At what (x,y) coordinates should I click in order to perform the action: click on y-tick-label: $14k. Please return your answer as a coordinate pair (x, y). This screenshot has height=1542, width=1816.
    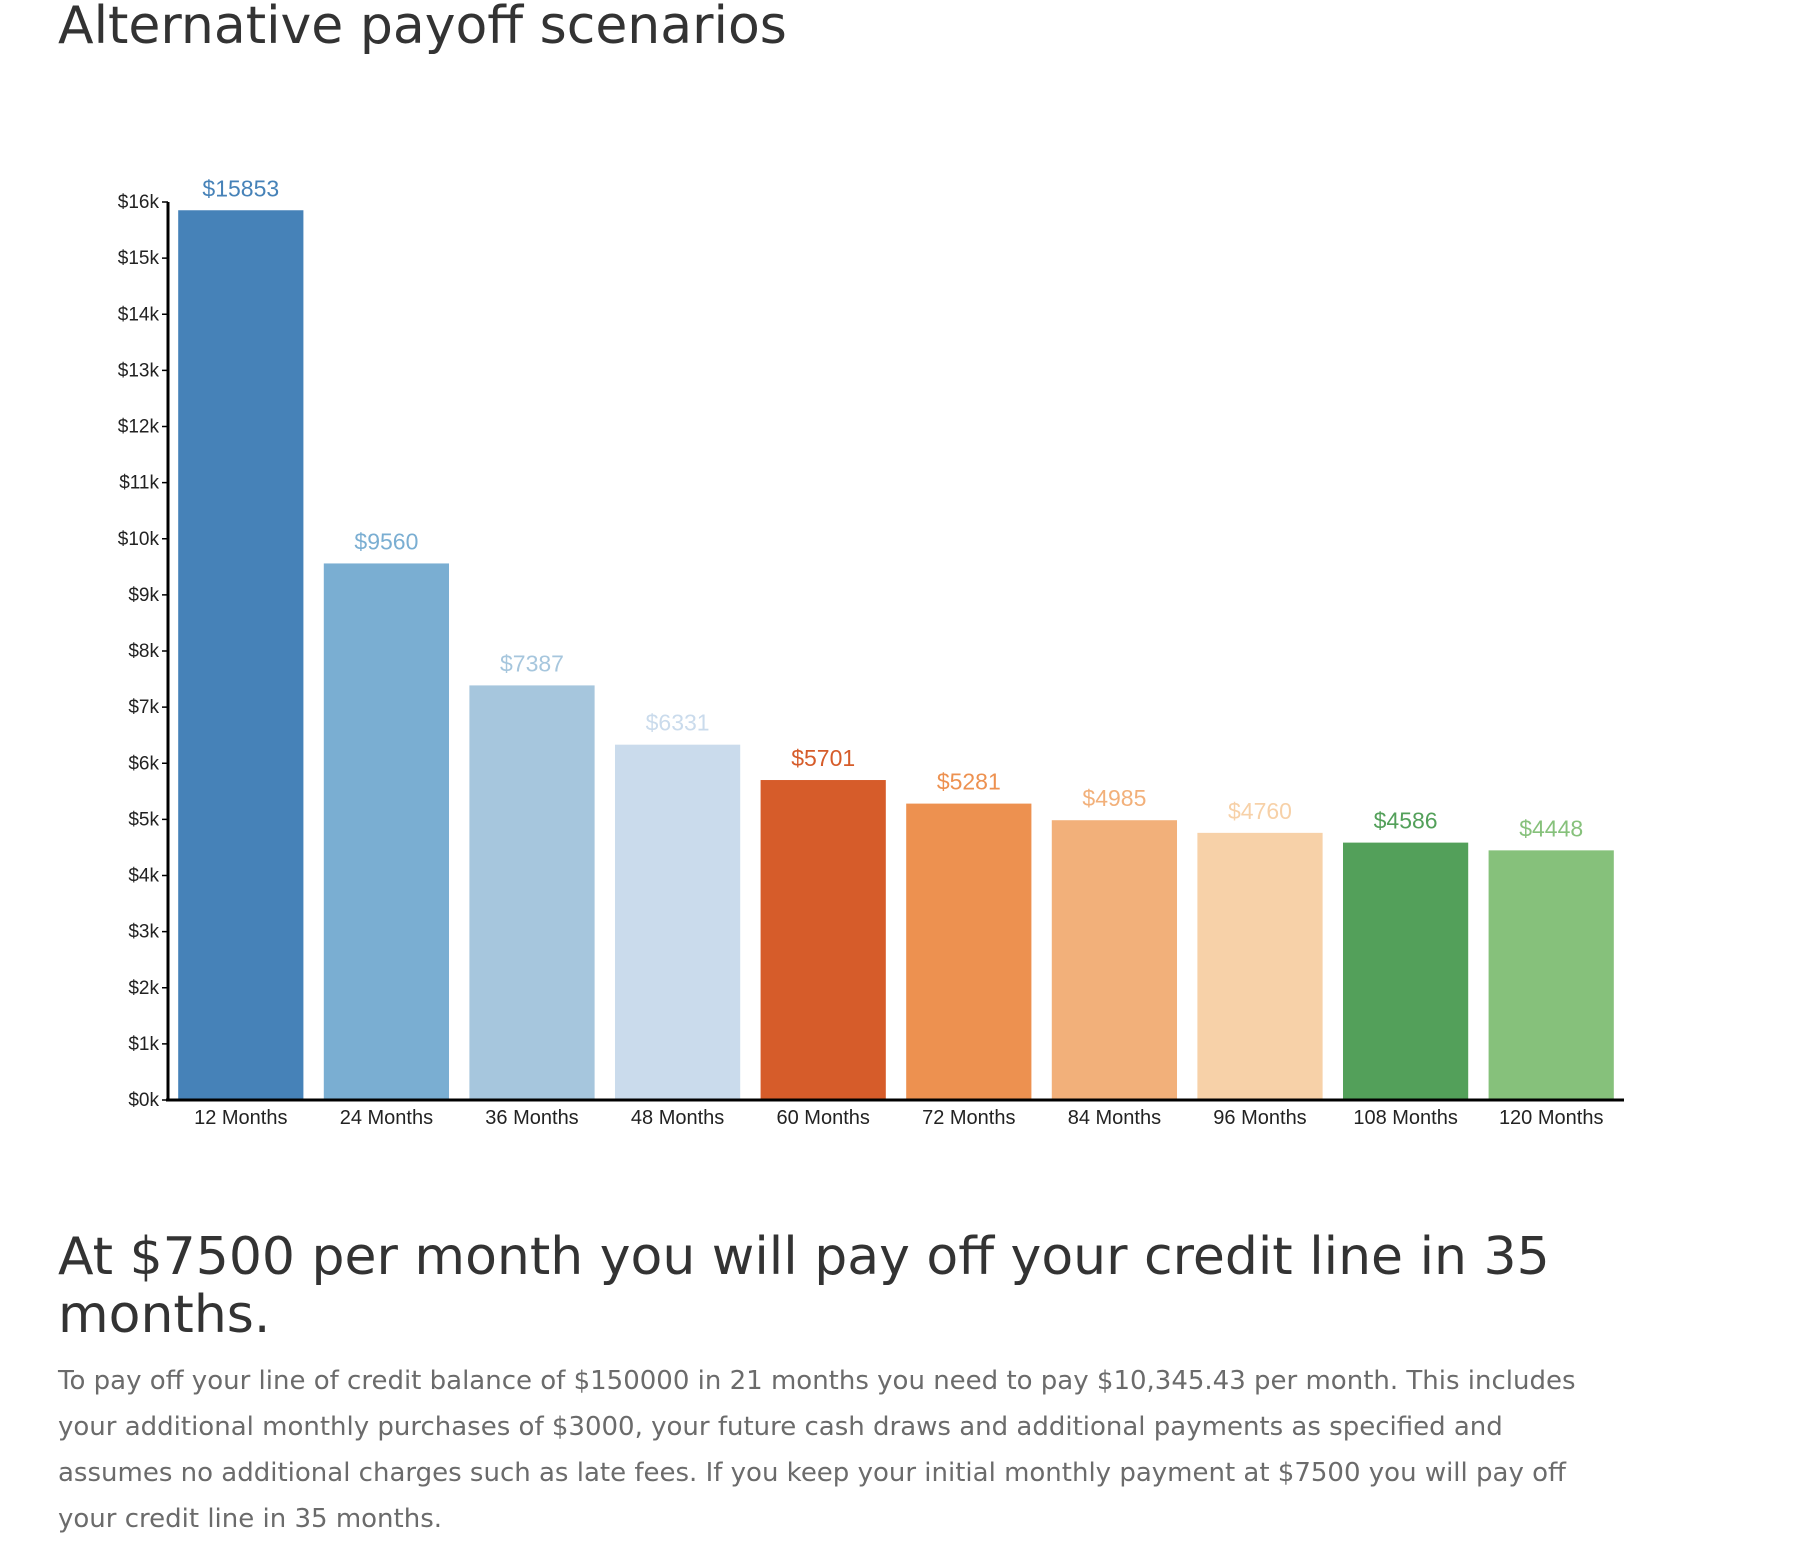
    Looking at the image, I should click on (139, 314).